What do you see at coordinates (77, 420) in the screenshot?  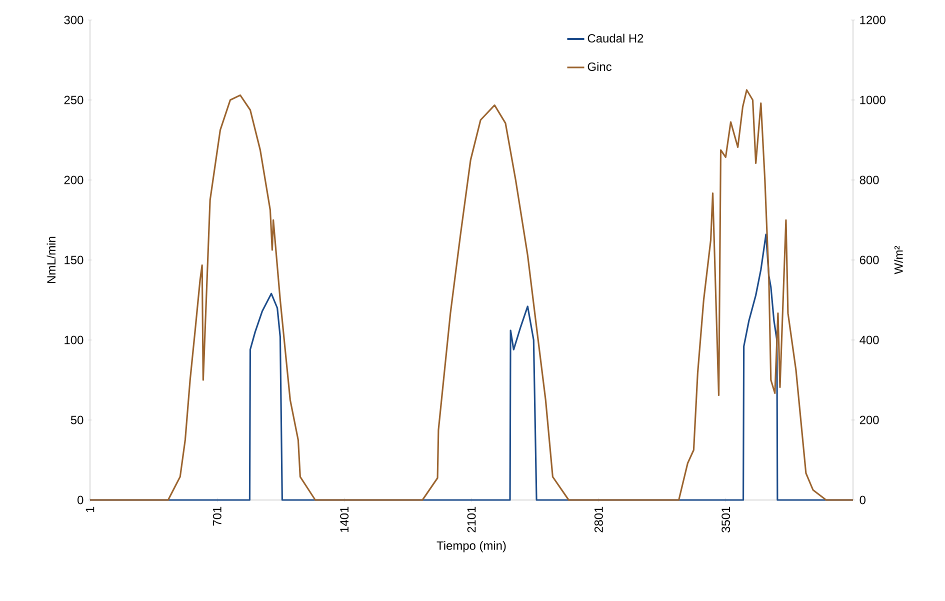 I see `y-tick-label: 50` at bounding box center [77, 420].